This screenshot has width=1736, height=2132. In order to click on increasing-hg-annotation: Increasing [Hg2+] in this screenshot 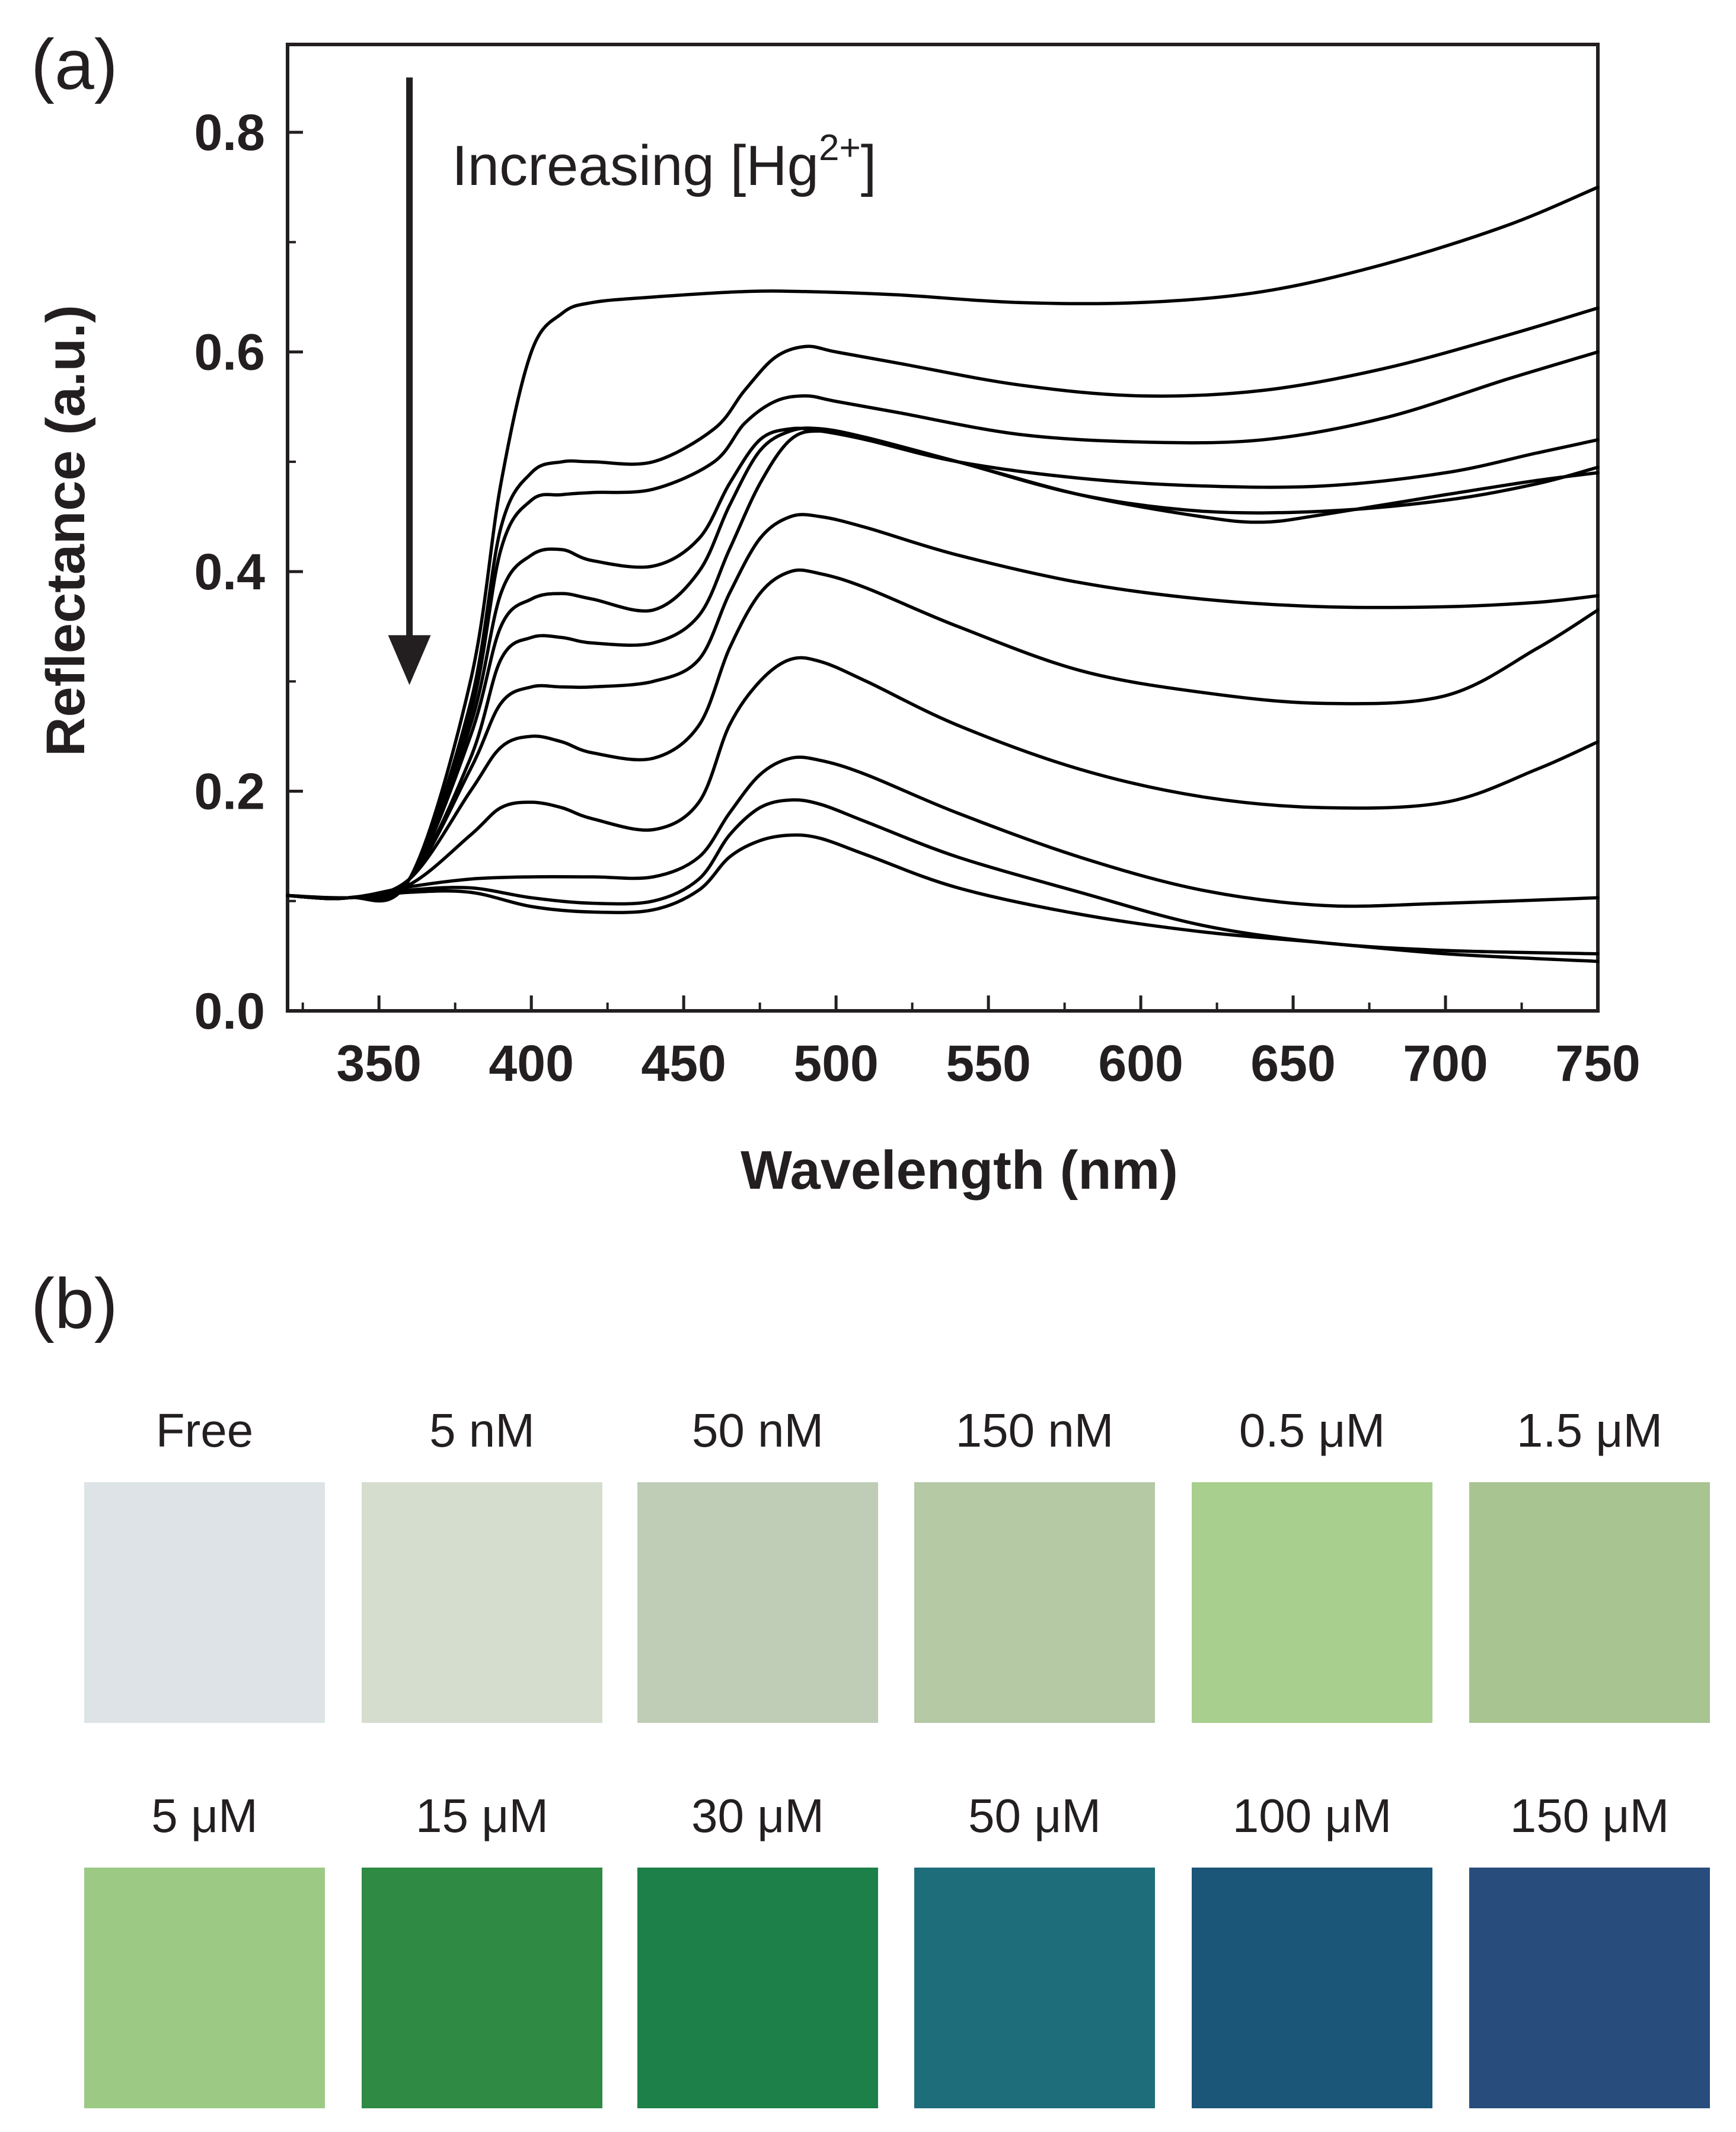, I will do `click(664, 162)`.